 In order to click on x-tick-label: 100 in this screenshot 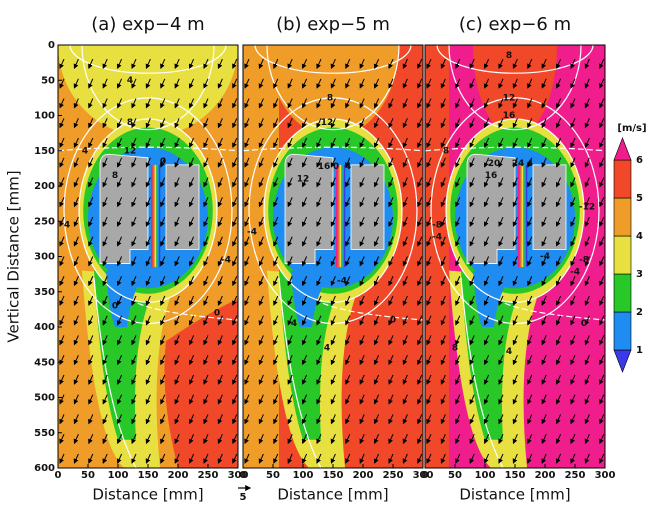, I will do `click(485, 475)`.